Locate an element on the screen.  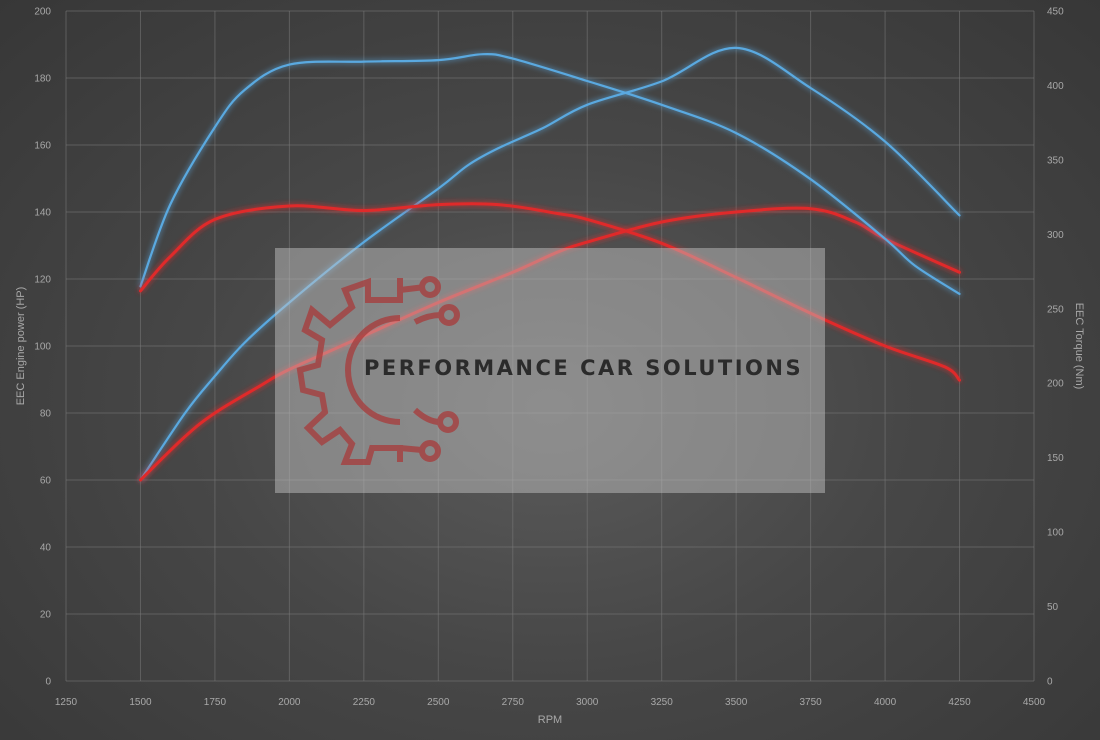
y-left-tick-label: 140 is located at coordinates (42, 213).